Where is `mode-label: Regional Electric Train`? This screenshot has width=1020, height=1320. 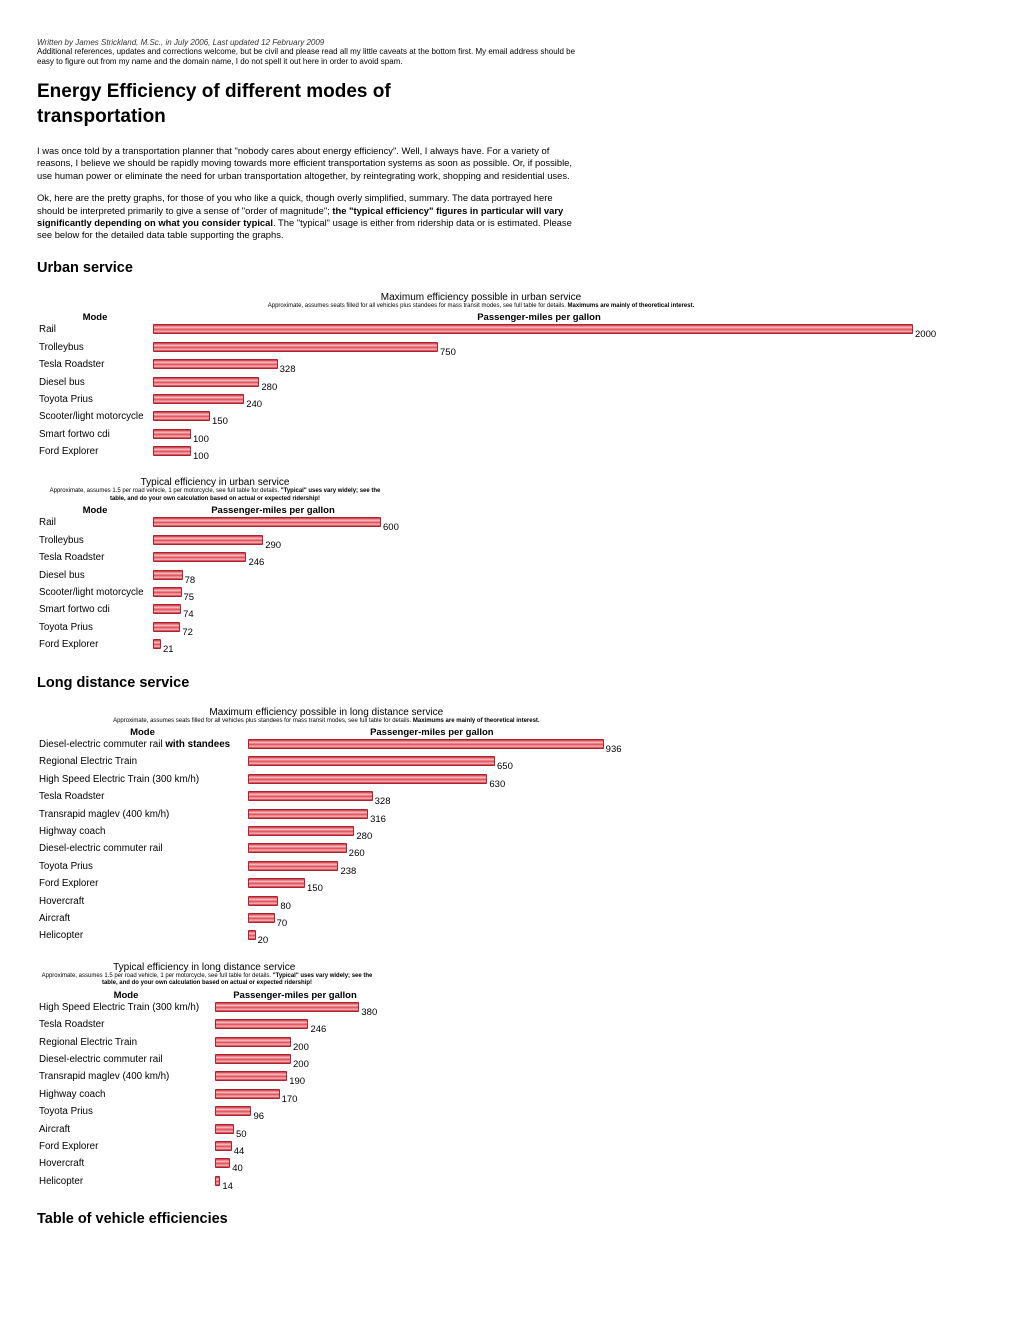
mode-label: Regional Electric Train is located at coordinates (88, 1042).